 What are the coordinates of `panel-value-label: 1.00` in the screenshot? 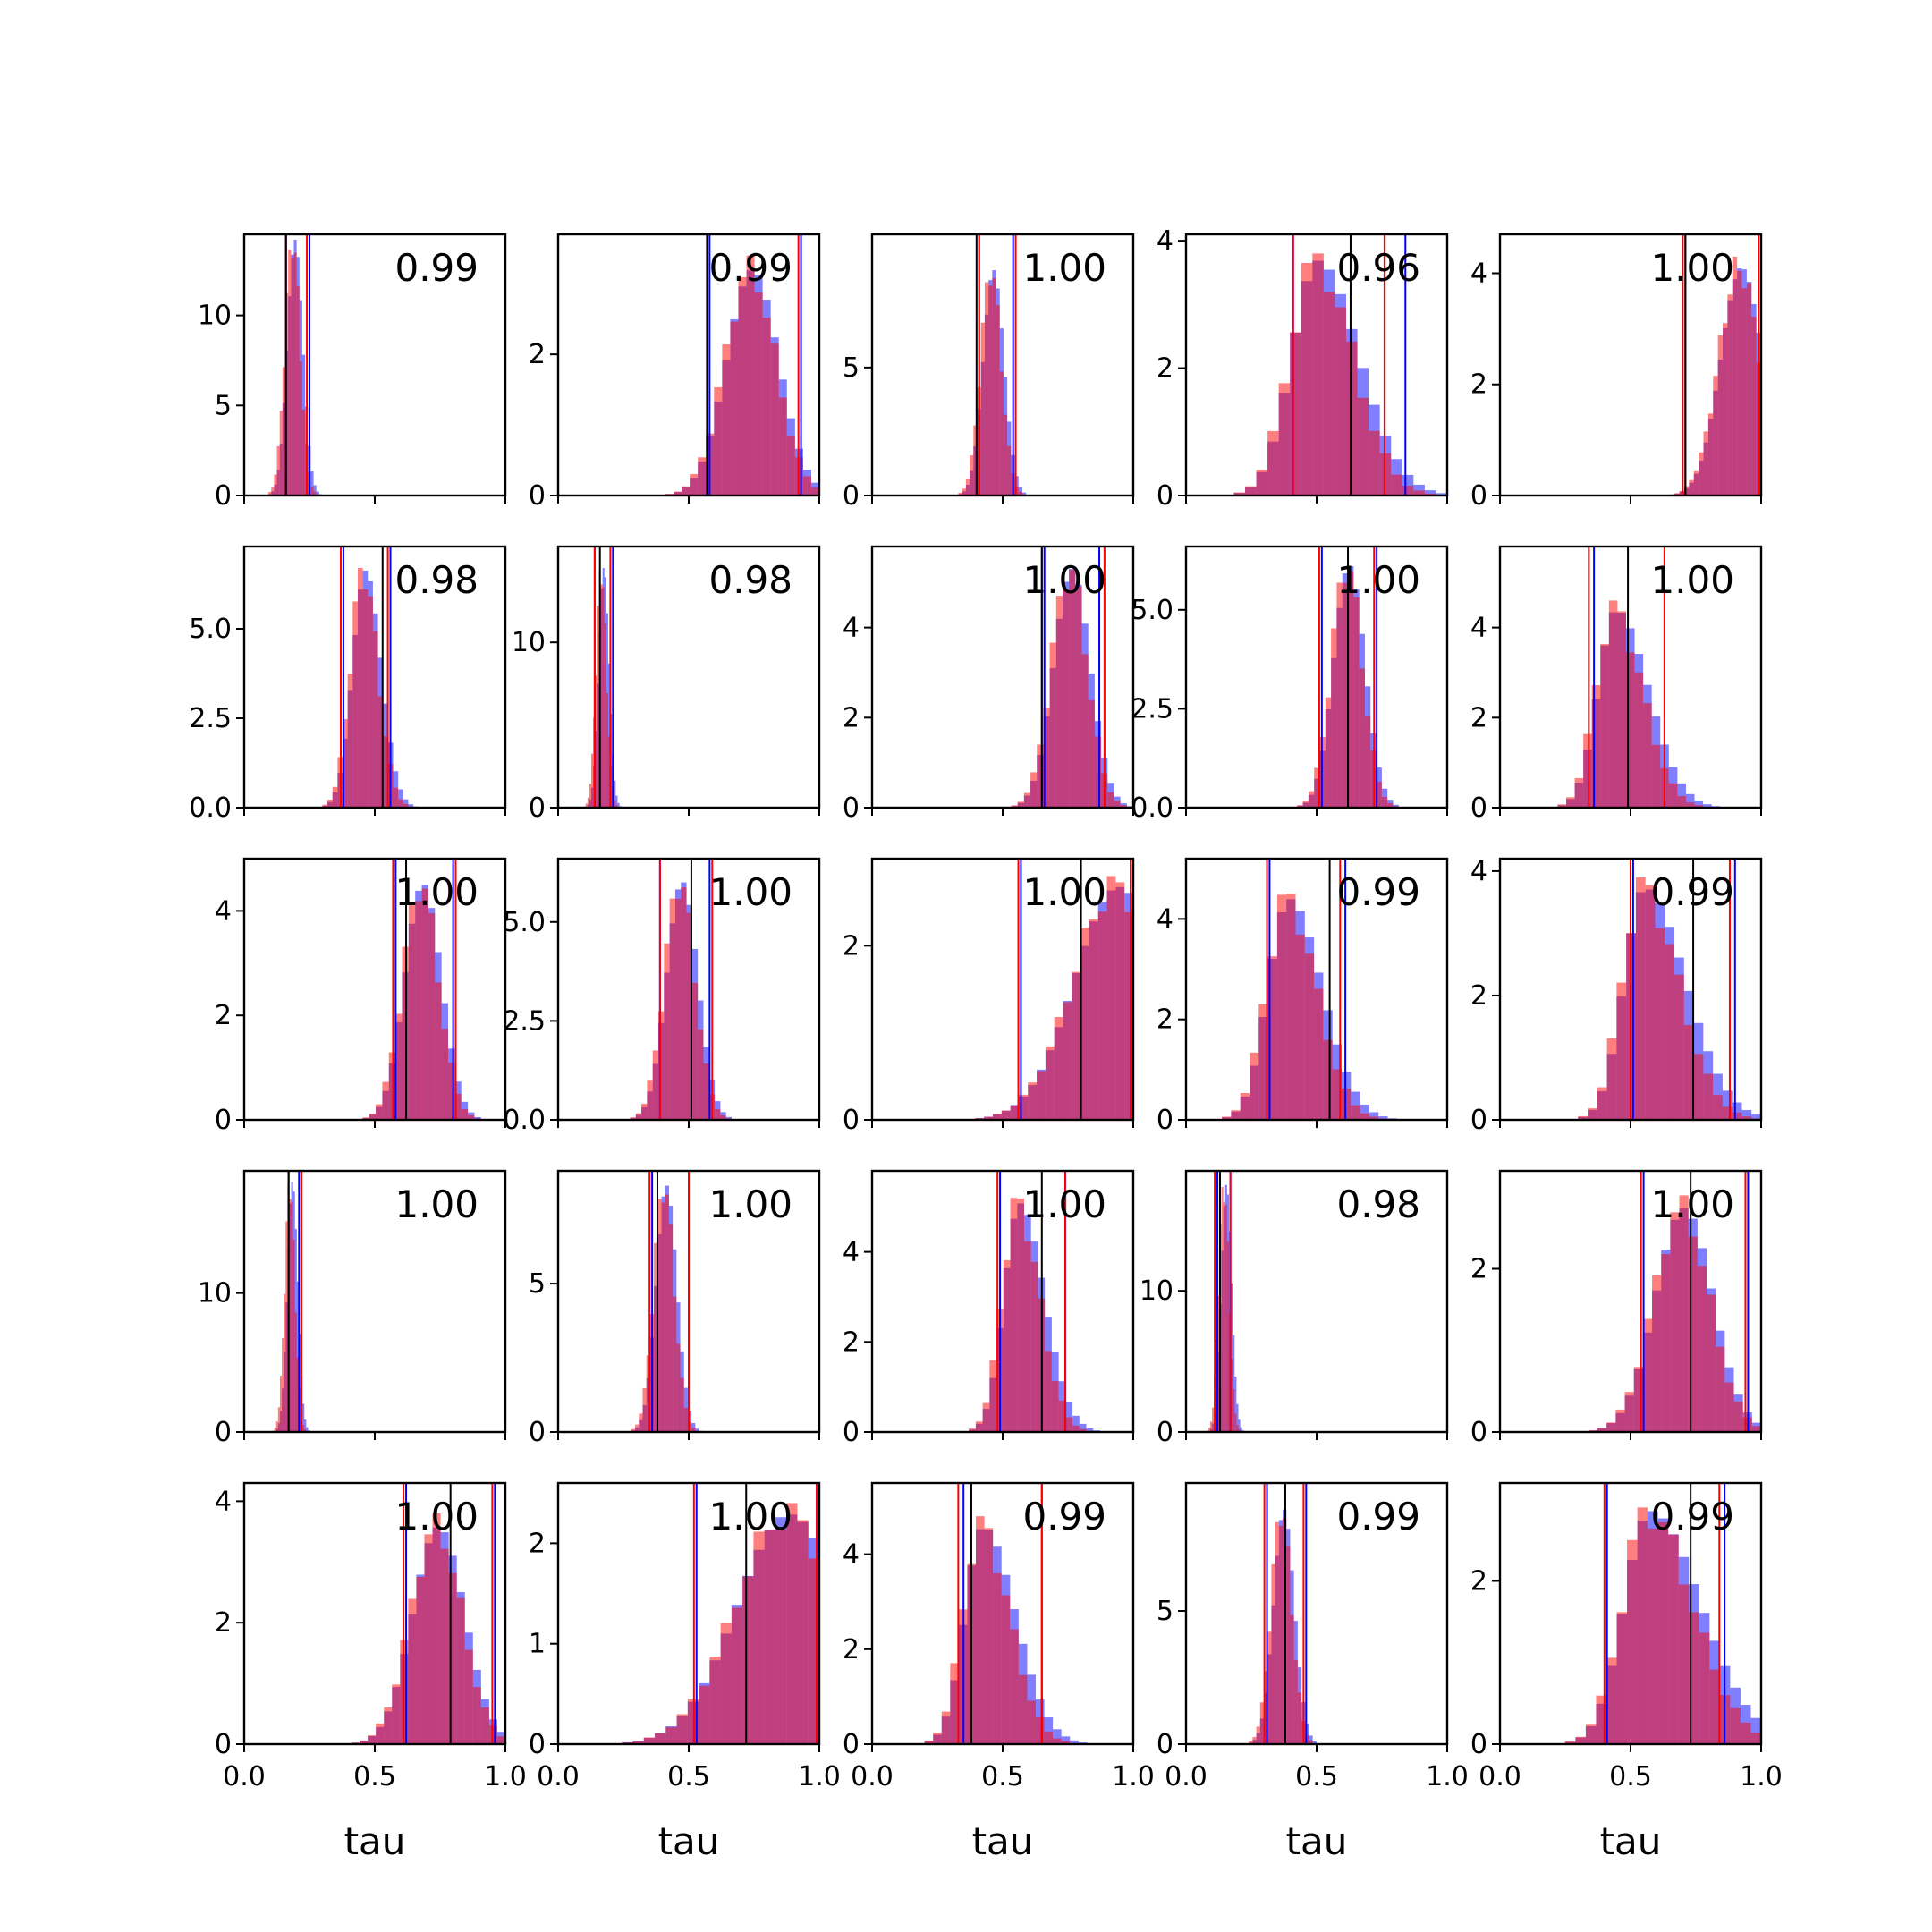 It's located at (750, 1204).